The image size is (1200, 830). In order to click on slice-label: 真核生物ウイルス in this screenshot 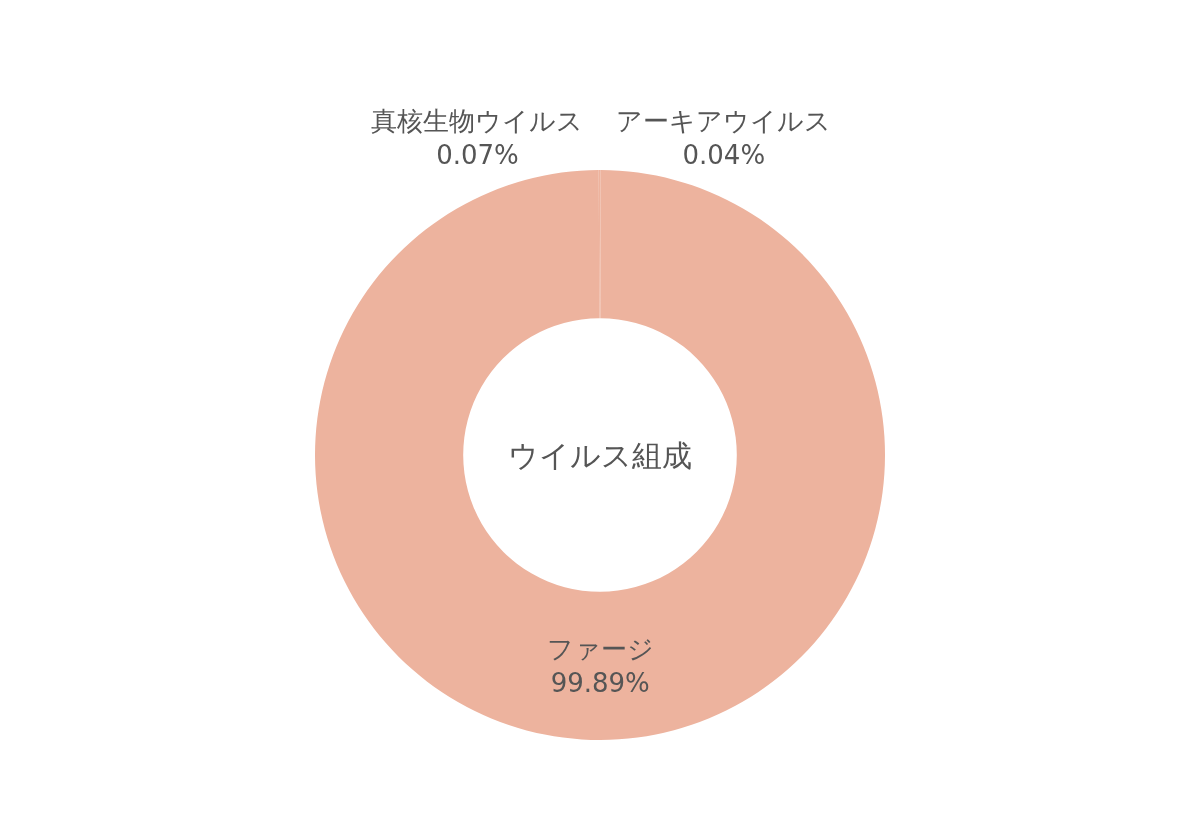, I will do `click(477, 121)`.